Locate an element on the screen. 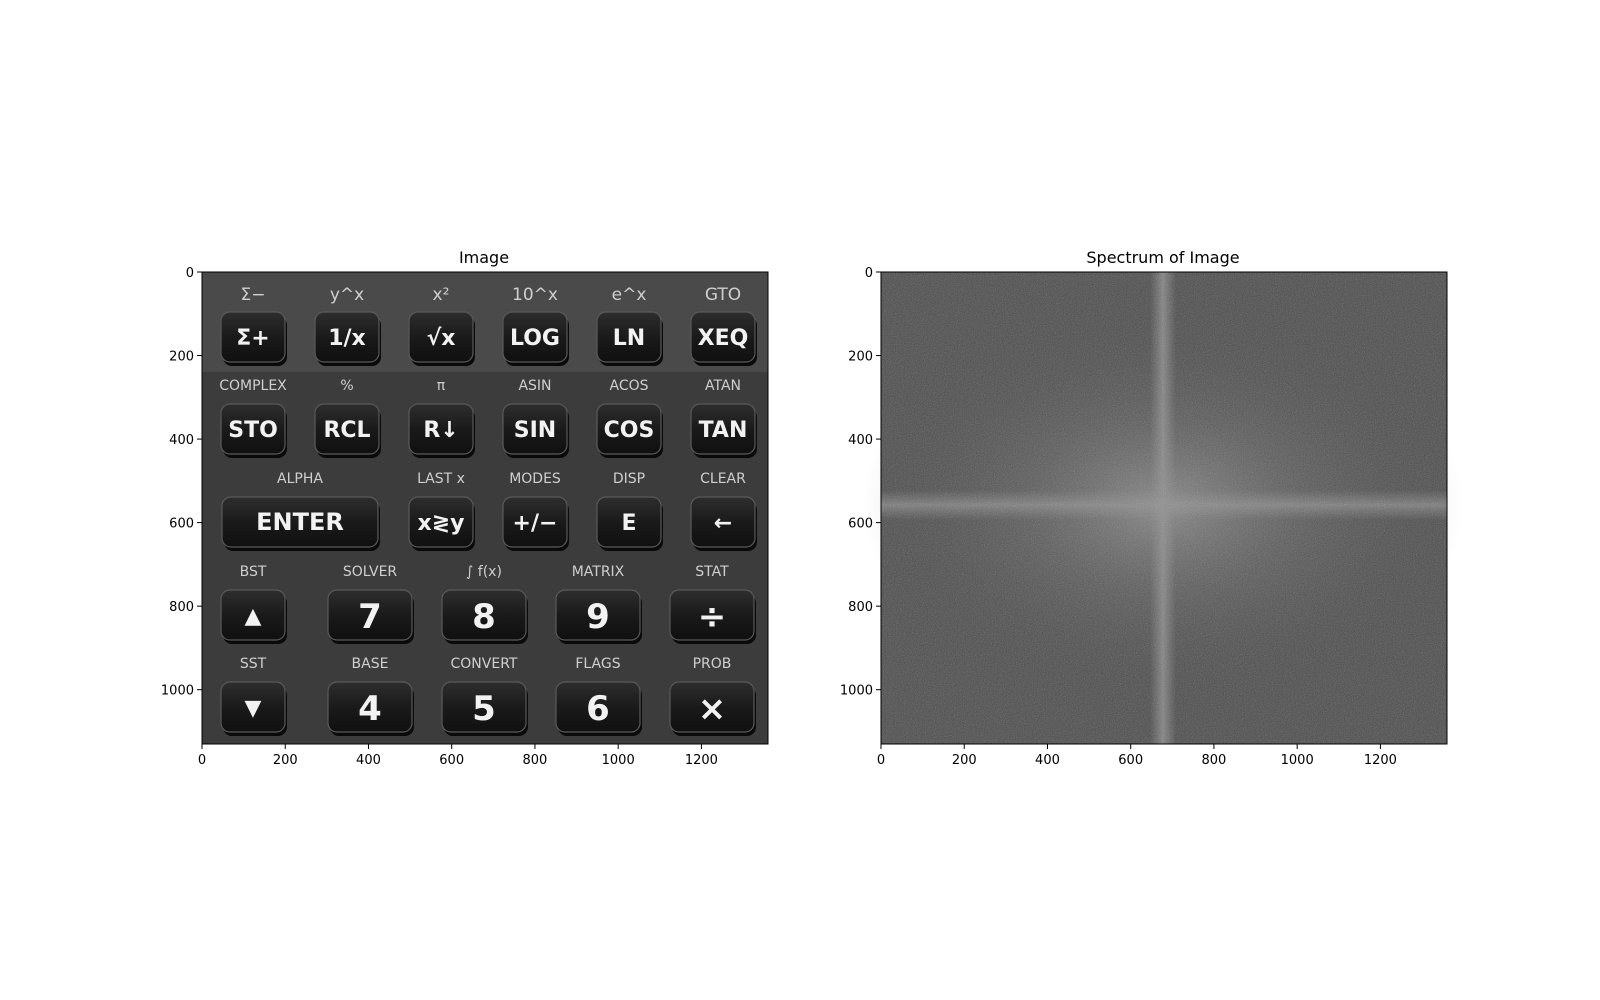  key-label: 4 is located at coordinates (370, 709).